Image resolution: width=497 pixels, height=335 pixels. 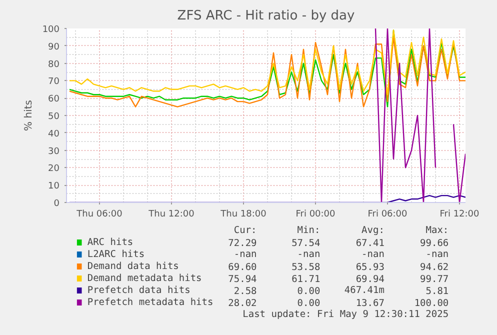 I want to click on x-tick-label: Fri 06:00, so click(x=388, y=215).